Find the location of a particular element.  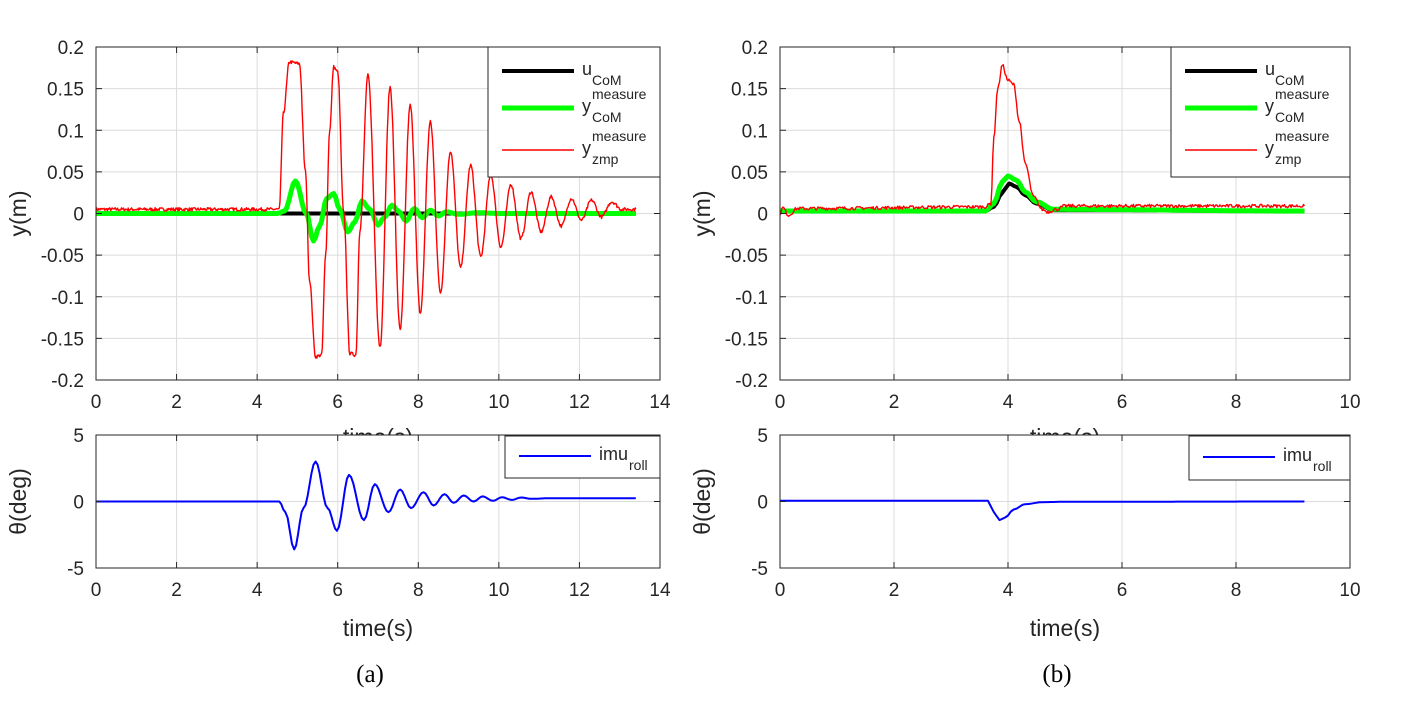

series-line-y-zmp-measure is located at coordinates (1042, 140).